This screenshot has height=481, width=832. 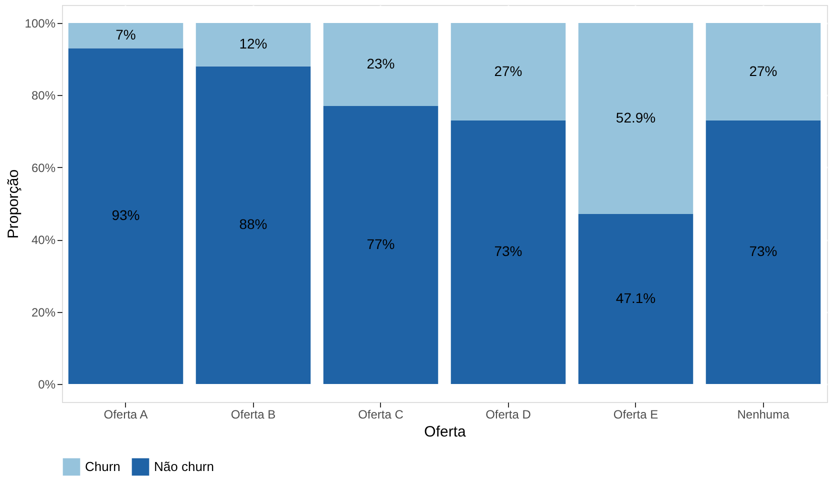 What do you see at coordinates (126, 215) in the screenshot?
I see `data-label: 93%` at bounding box center [126, 215].